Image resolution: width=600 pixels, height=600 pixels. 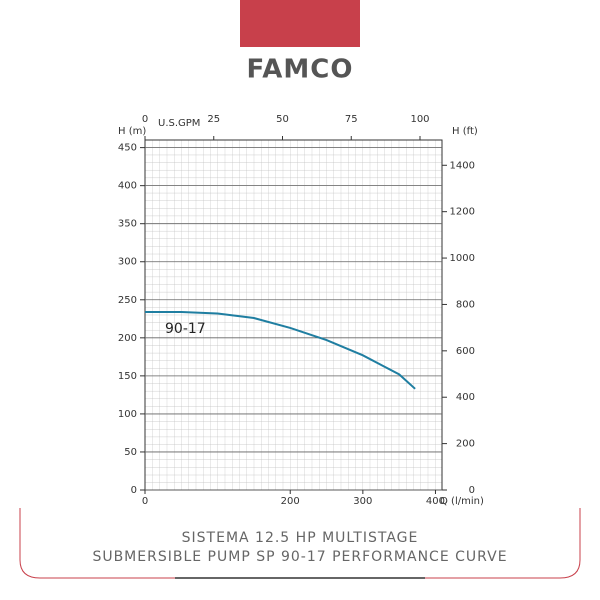 What do you see at coordinates (462, 501) in the screenshot?
I see `x-axis-label: Q (l/min)` at bounding box center [462, 501].